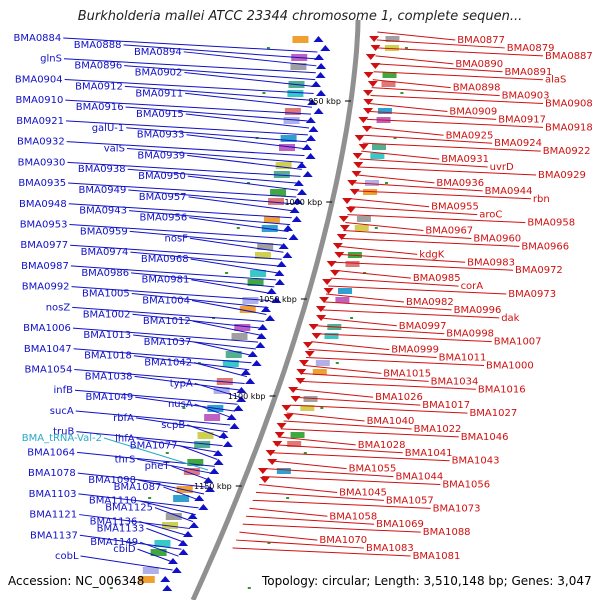  What do you see at coordinates (438, 429) in the screenshot?
I see `gene-label: BMA1022` at bounding box center [438, 429].